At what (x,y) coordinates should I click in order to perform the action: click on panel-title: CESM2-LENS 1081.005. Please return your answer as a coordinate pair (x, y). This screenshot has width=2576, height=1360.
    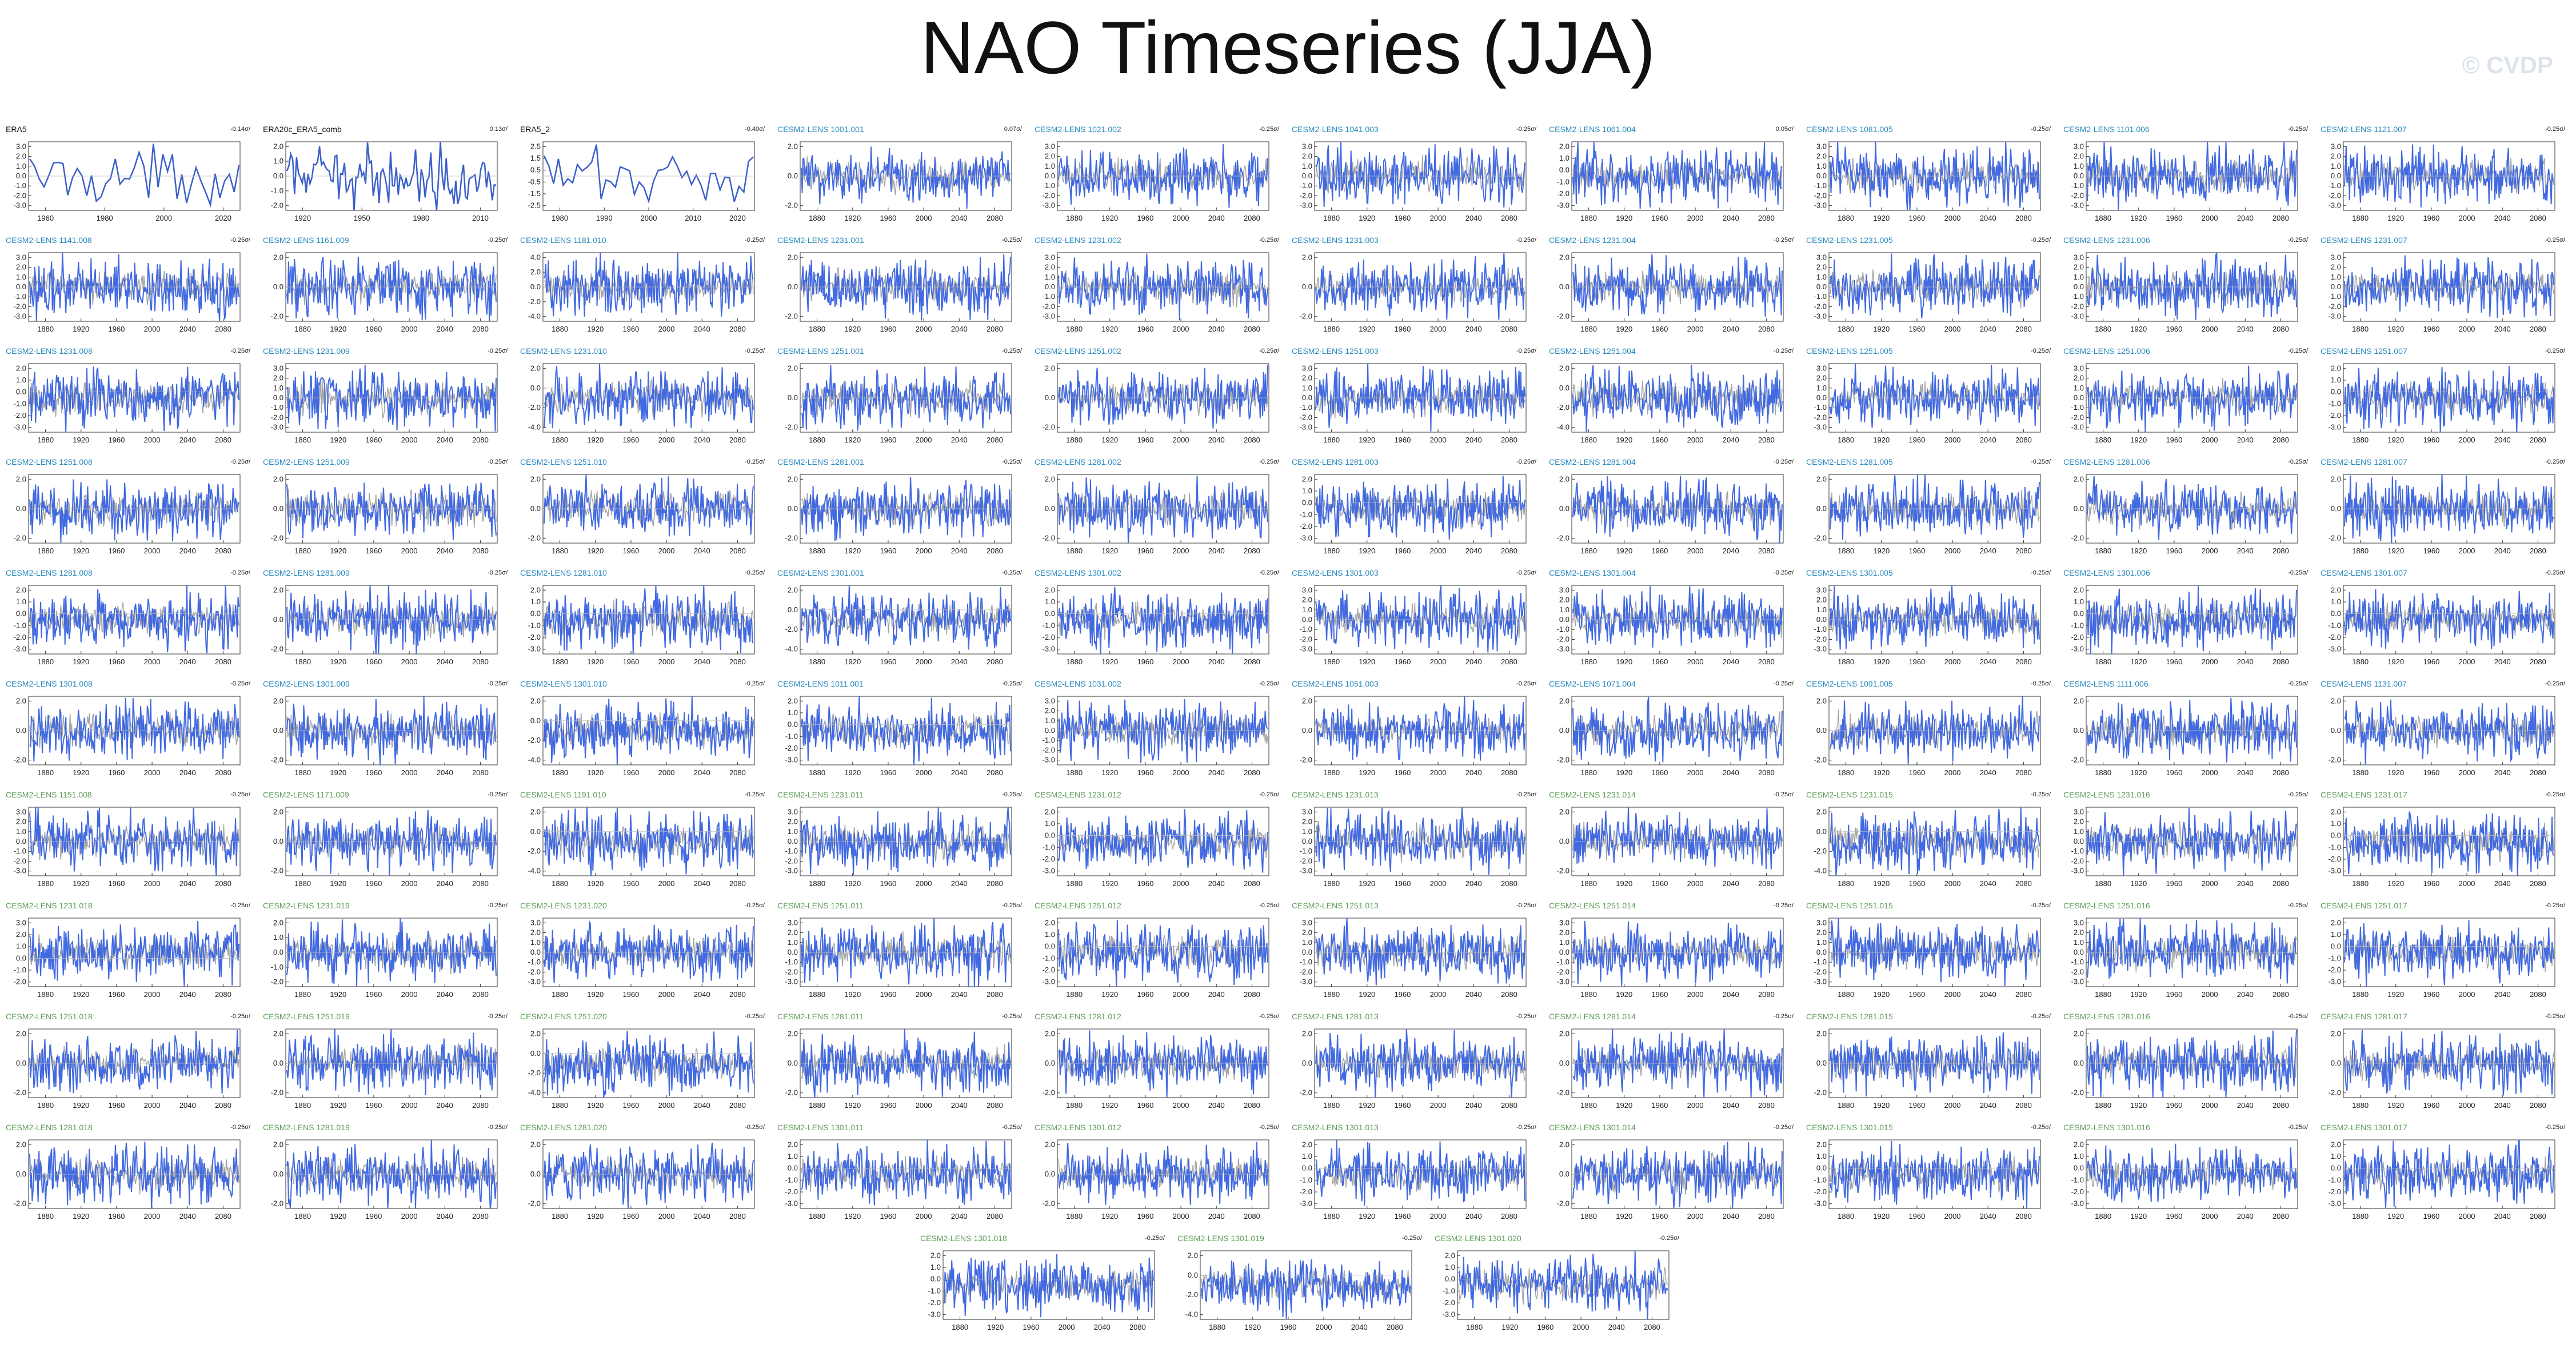
    Looking at the image, I should click on (1850, 129).